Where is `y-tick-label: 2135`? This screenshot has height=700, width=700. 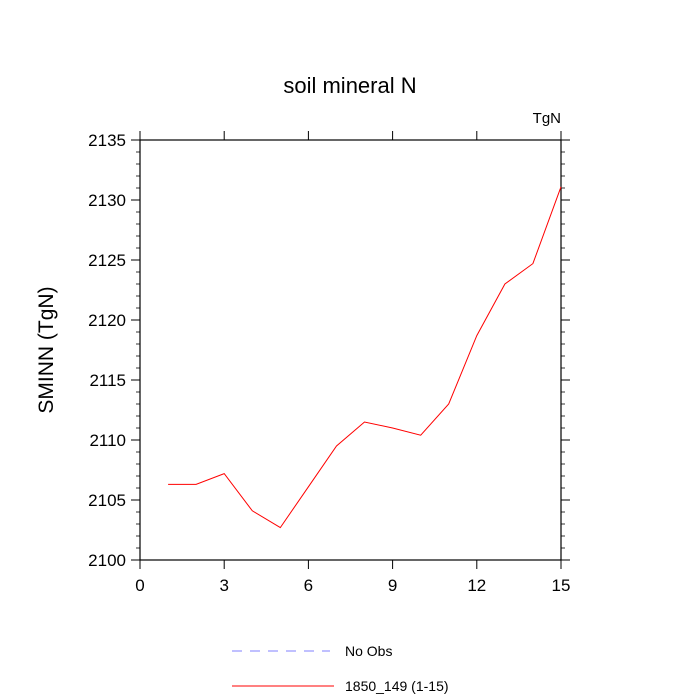 y-tick-label: 2135 is located at coordinates (107, 140).